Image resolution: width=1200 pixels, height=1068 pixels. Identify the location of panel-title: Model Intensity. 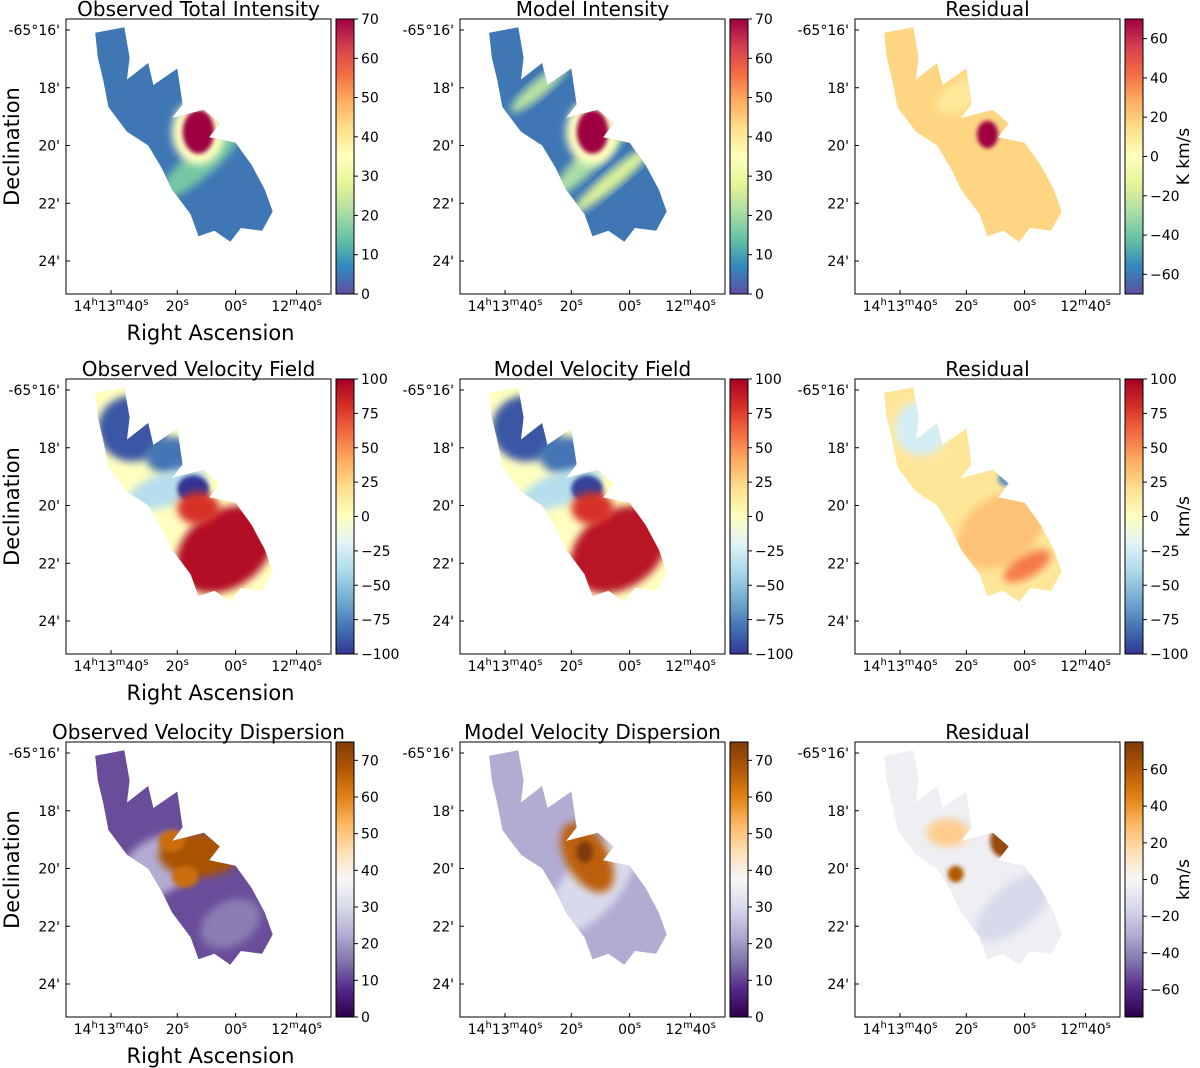
(593, 10).